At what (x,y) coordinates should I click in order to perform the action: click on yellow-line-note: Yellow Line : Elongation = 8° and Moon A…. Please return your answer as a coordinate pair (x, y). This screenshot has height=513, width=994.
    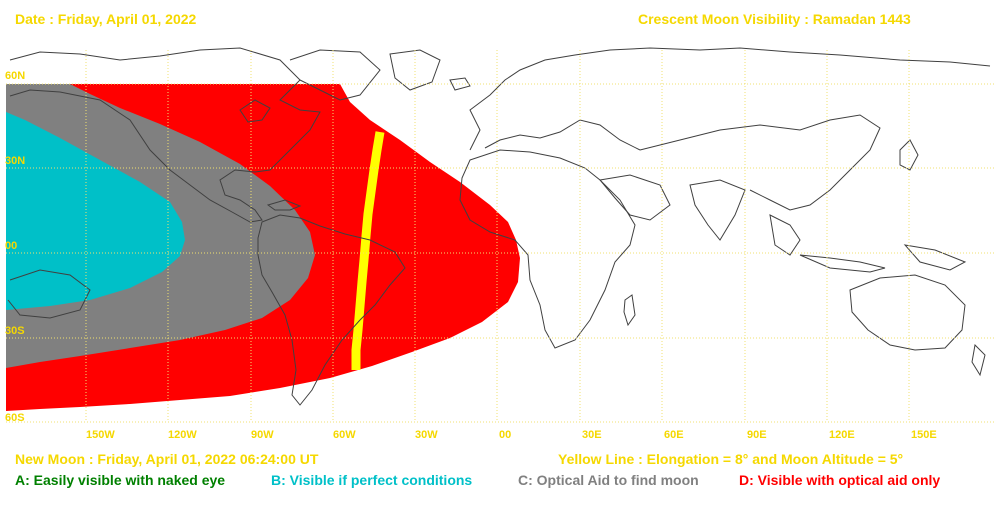
    Looking at the image, I should click on (731, 459).